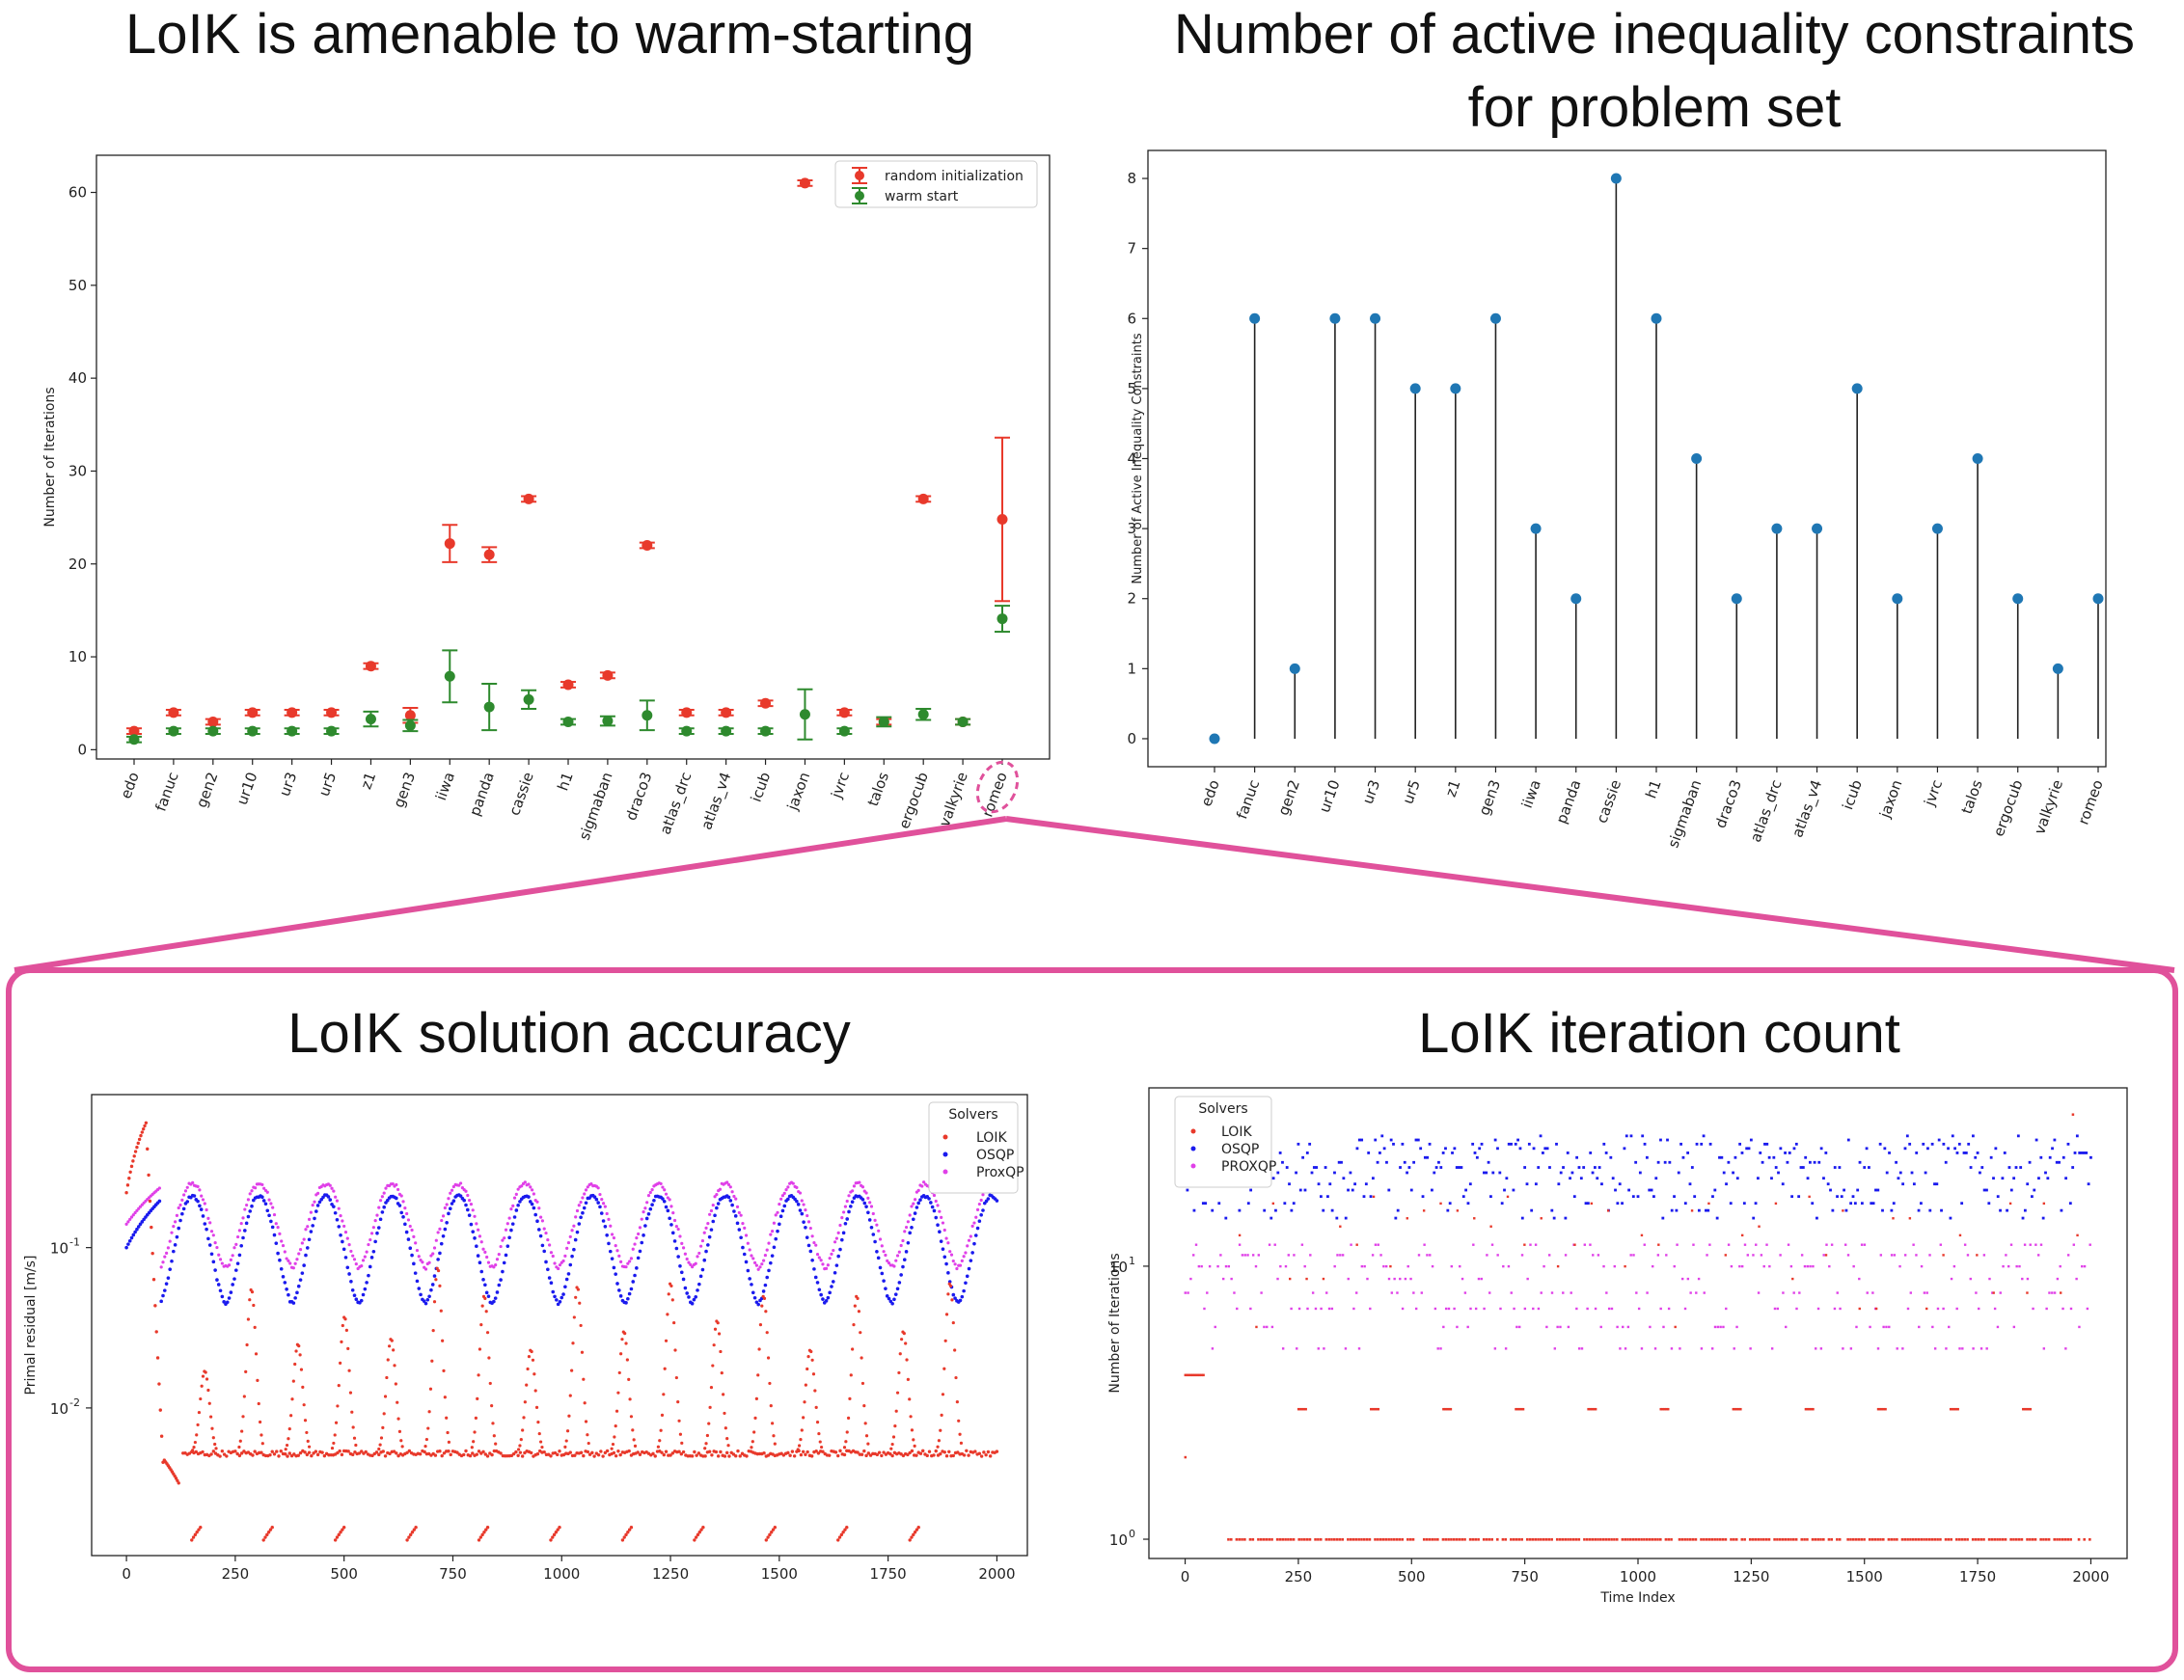 This screenshot has height=1680, width=2184. What do you see at coordinates (236, 1574) in the screenshot?
I see `x-tick-label: 250` at bounding box center [236, 1574].